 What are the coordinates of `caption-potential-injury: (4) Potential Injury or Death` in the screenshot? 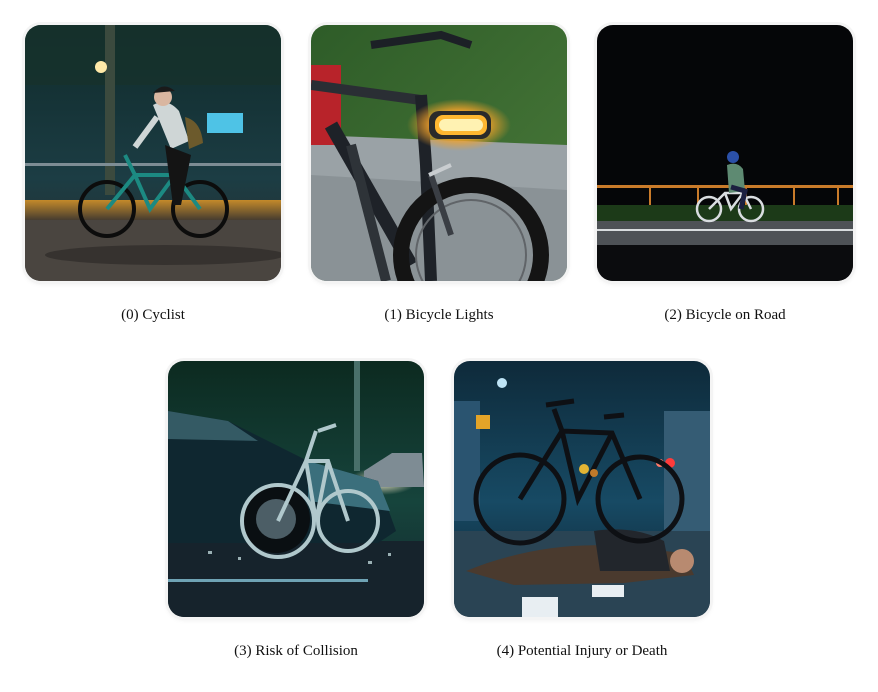 It's located at (582, 651).